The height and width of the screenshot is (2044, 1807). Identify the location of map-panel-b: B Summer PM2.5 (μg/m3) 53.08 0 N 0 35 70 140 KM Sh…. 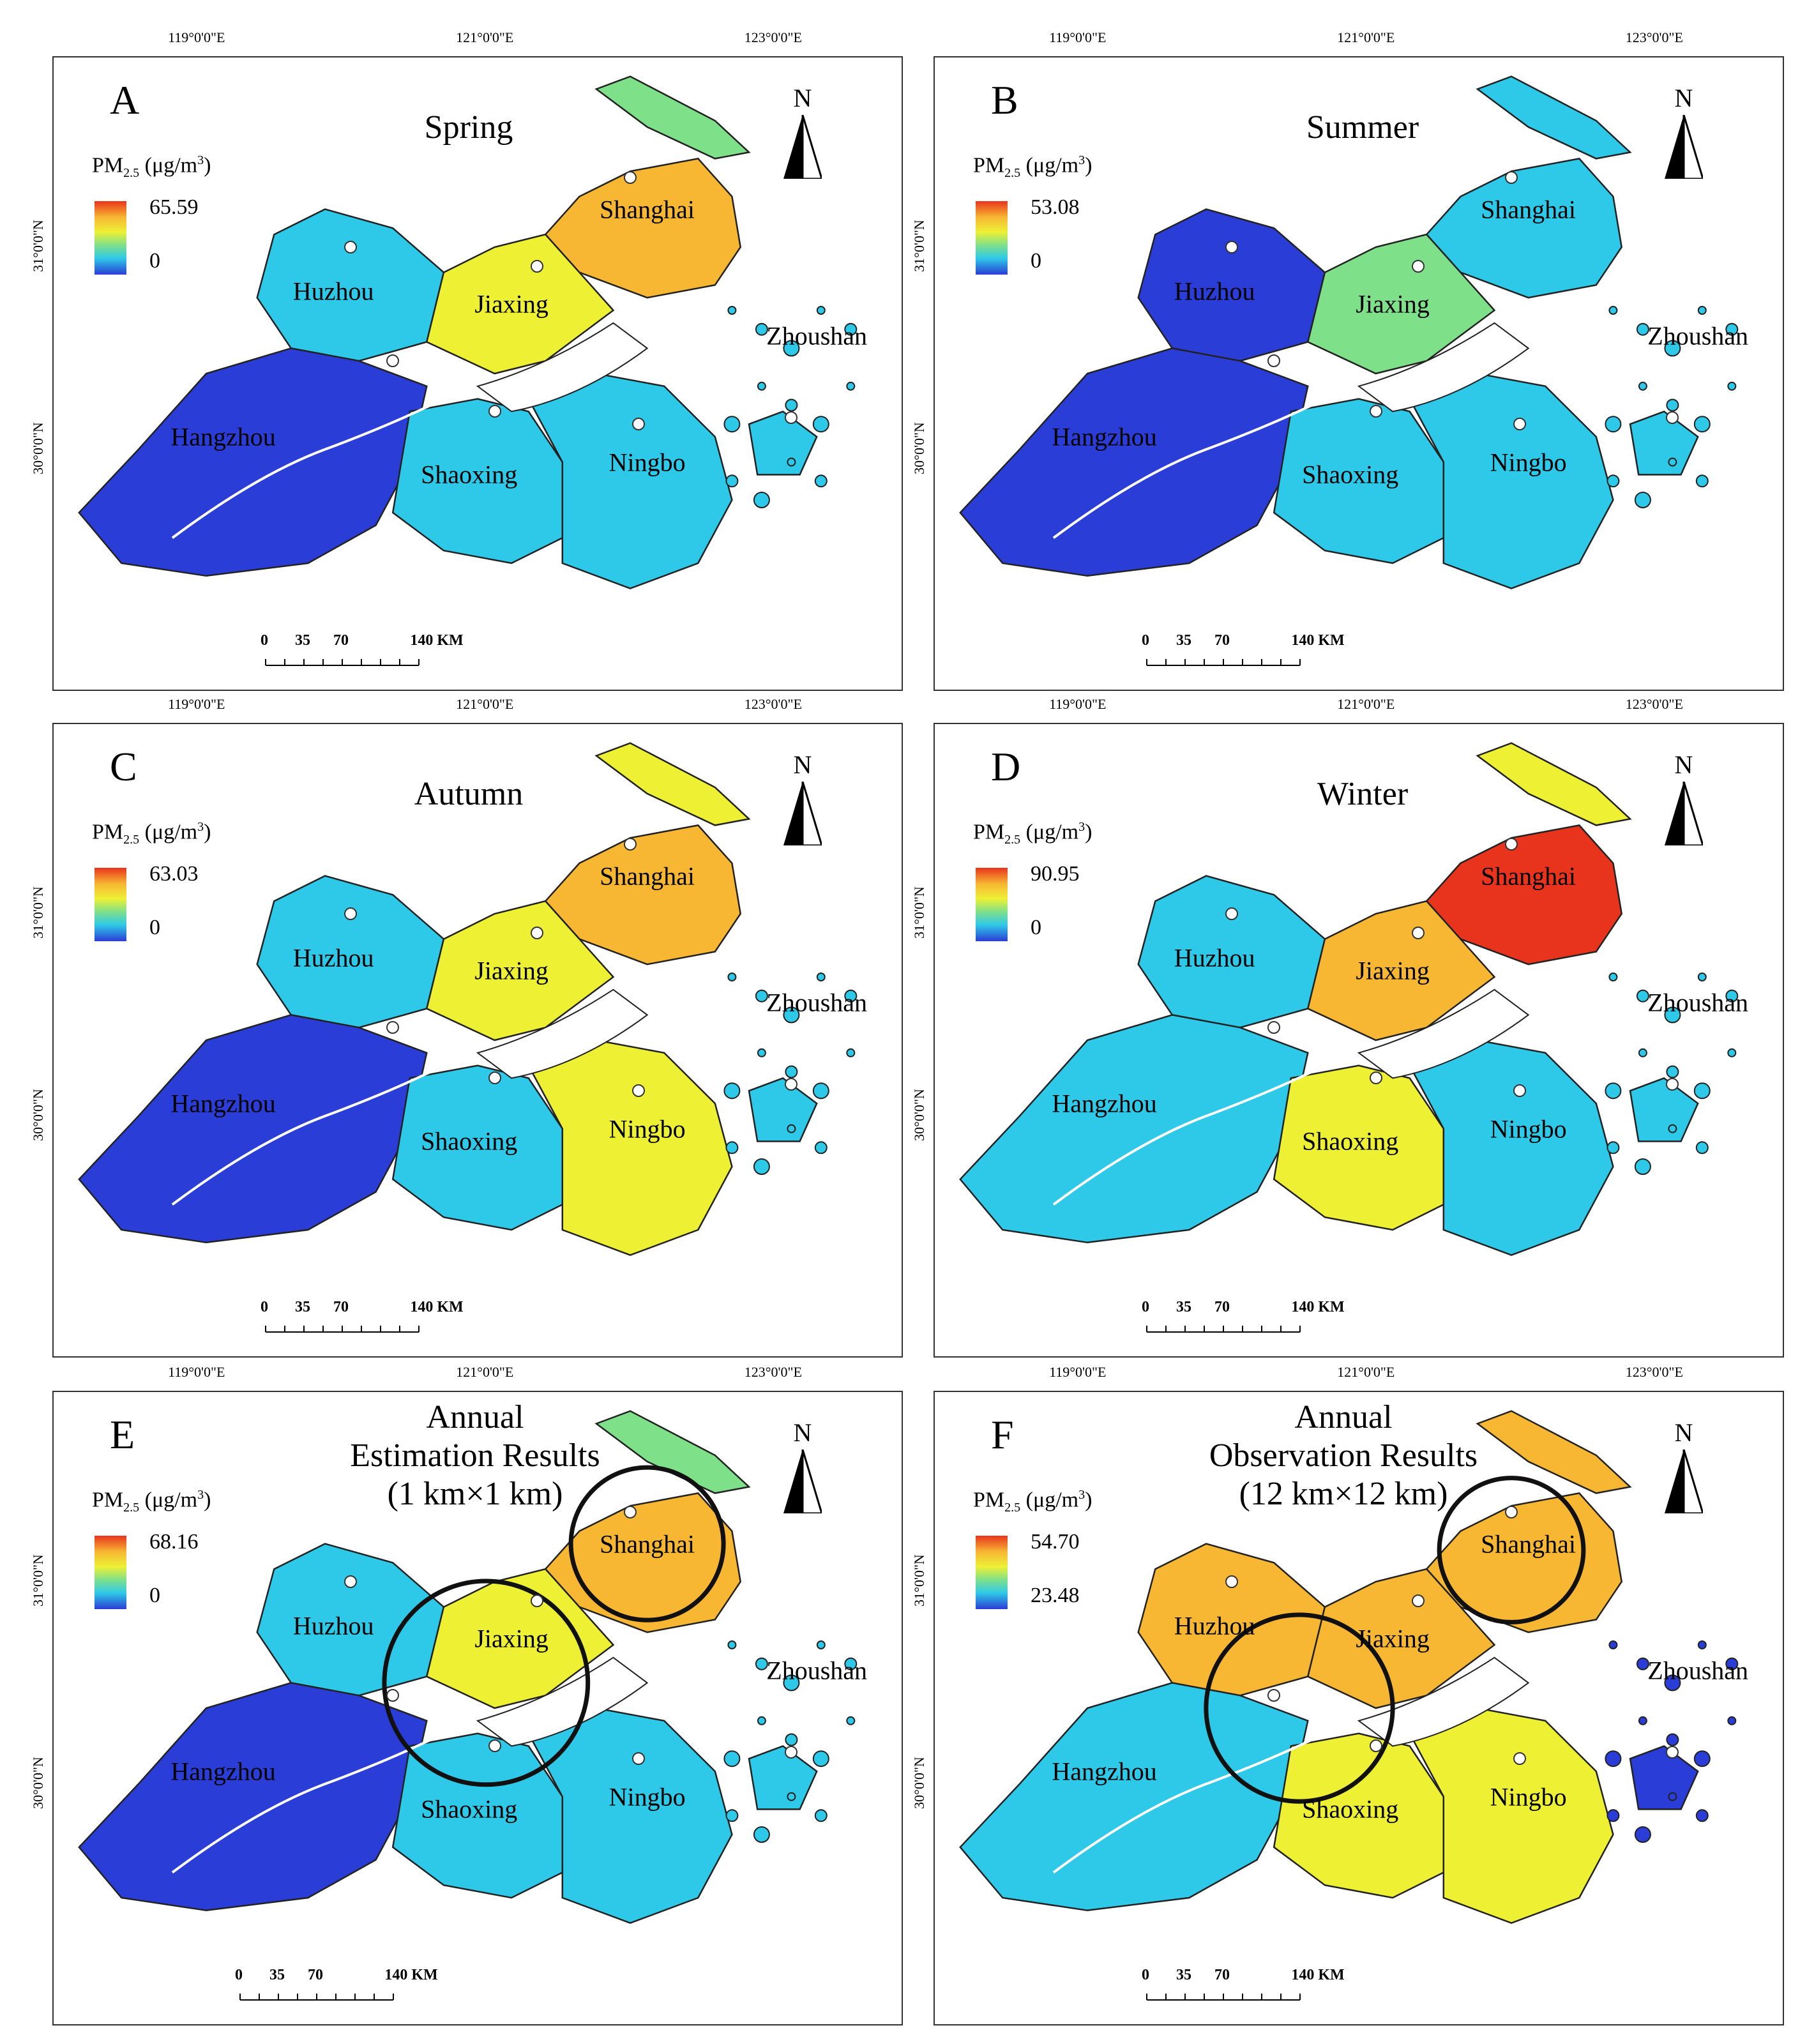
(1359, 373).